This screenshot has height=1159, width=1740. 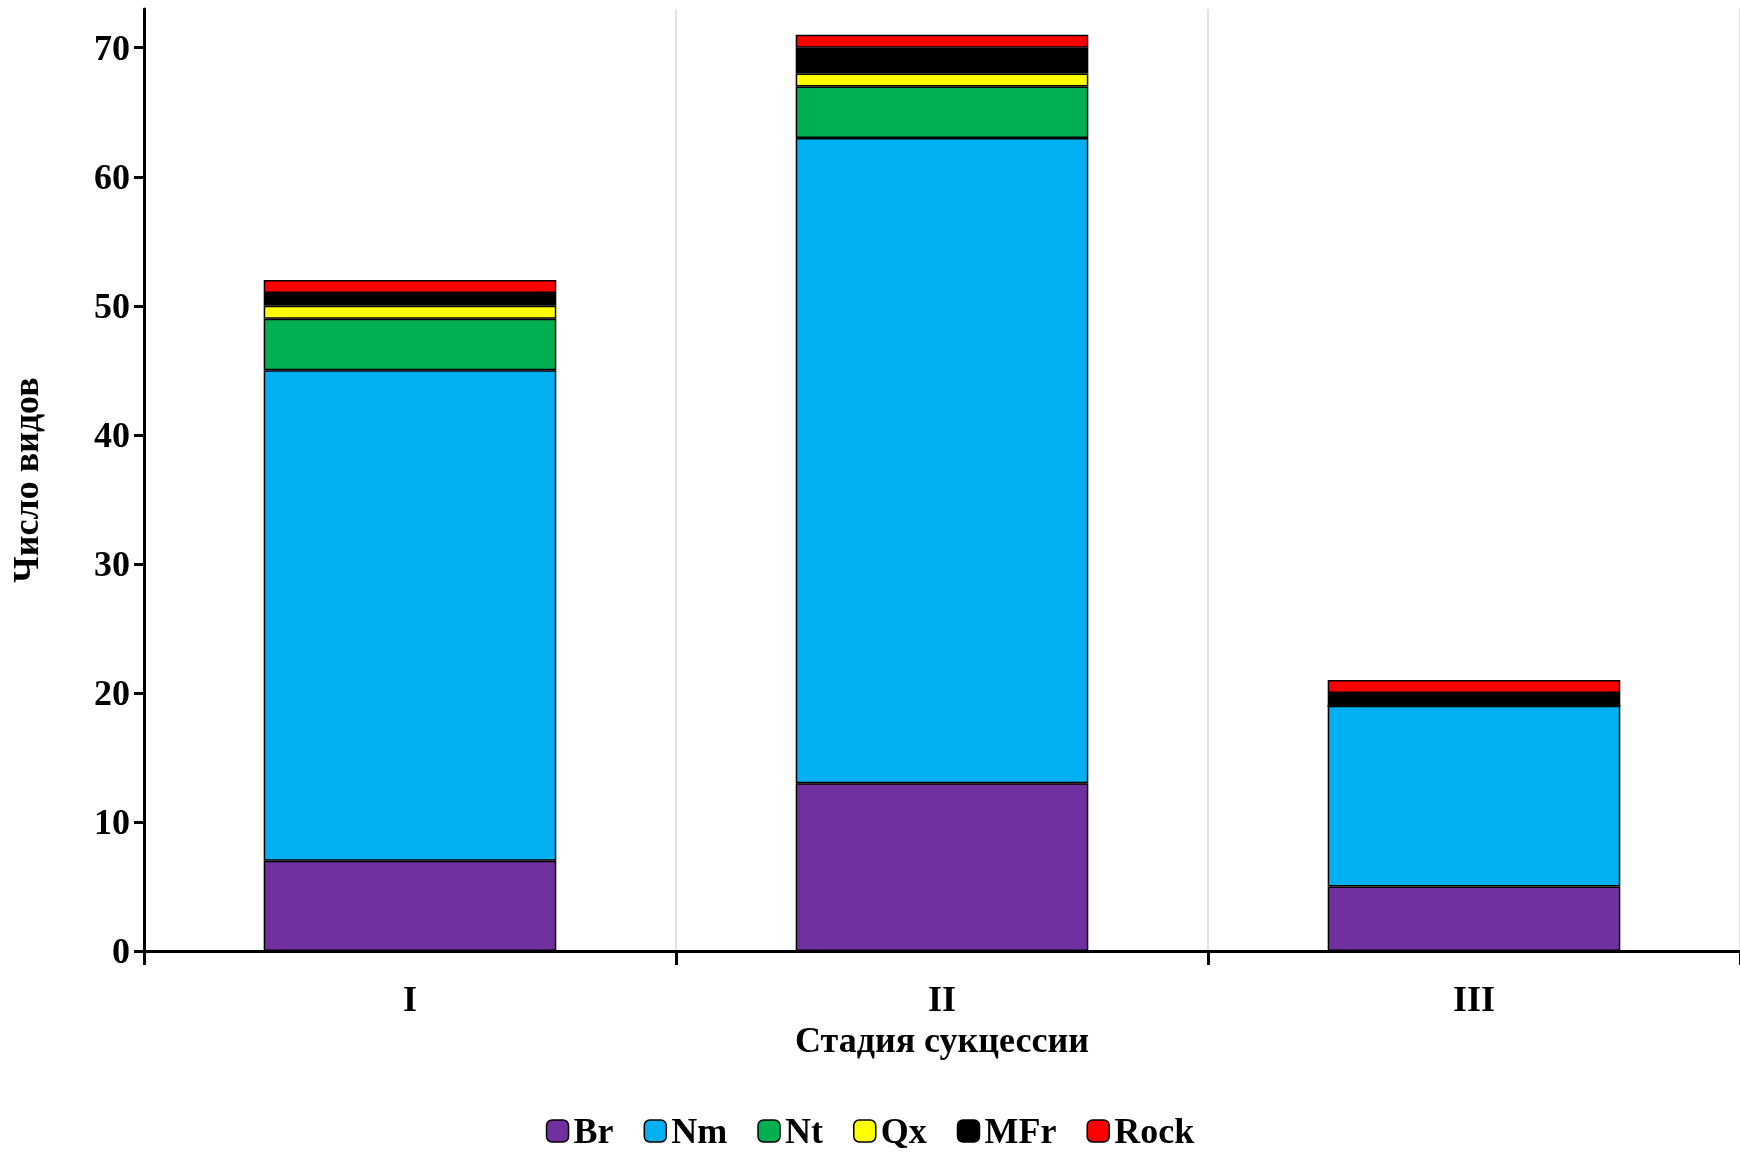 I want to click on y-tick-label: 60, so click(x=112, y=176).